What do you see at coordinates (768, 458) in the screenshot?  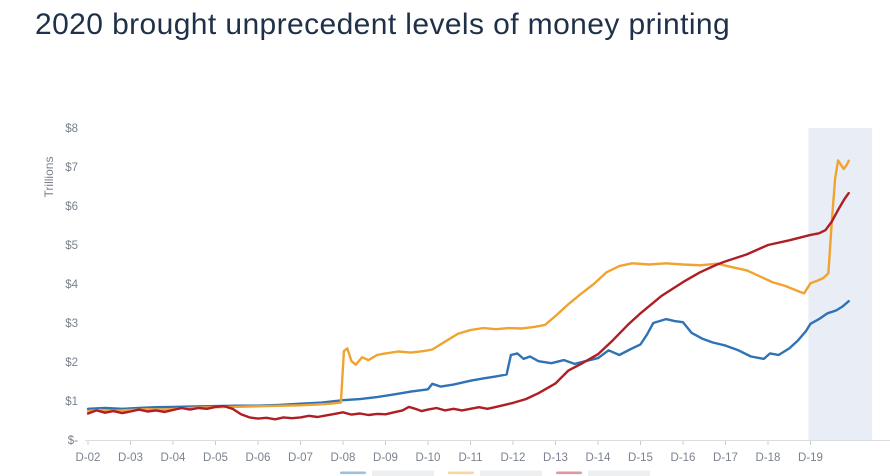 I see `x-tick-label: D-18` at bounding box center [768, 458].